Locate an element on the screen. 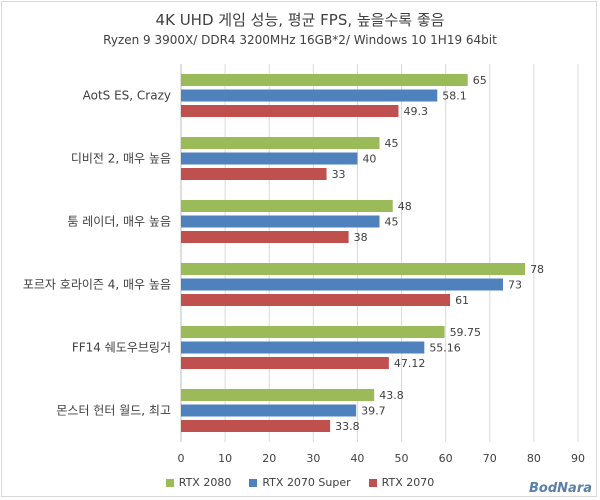 This screenshot has width=600, height=500. bar-series2-cat2 is located at coordinates (265, 237).